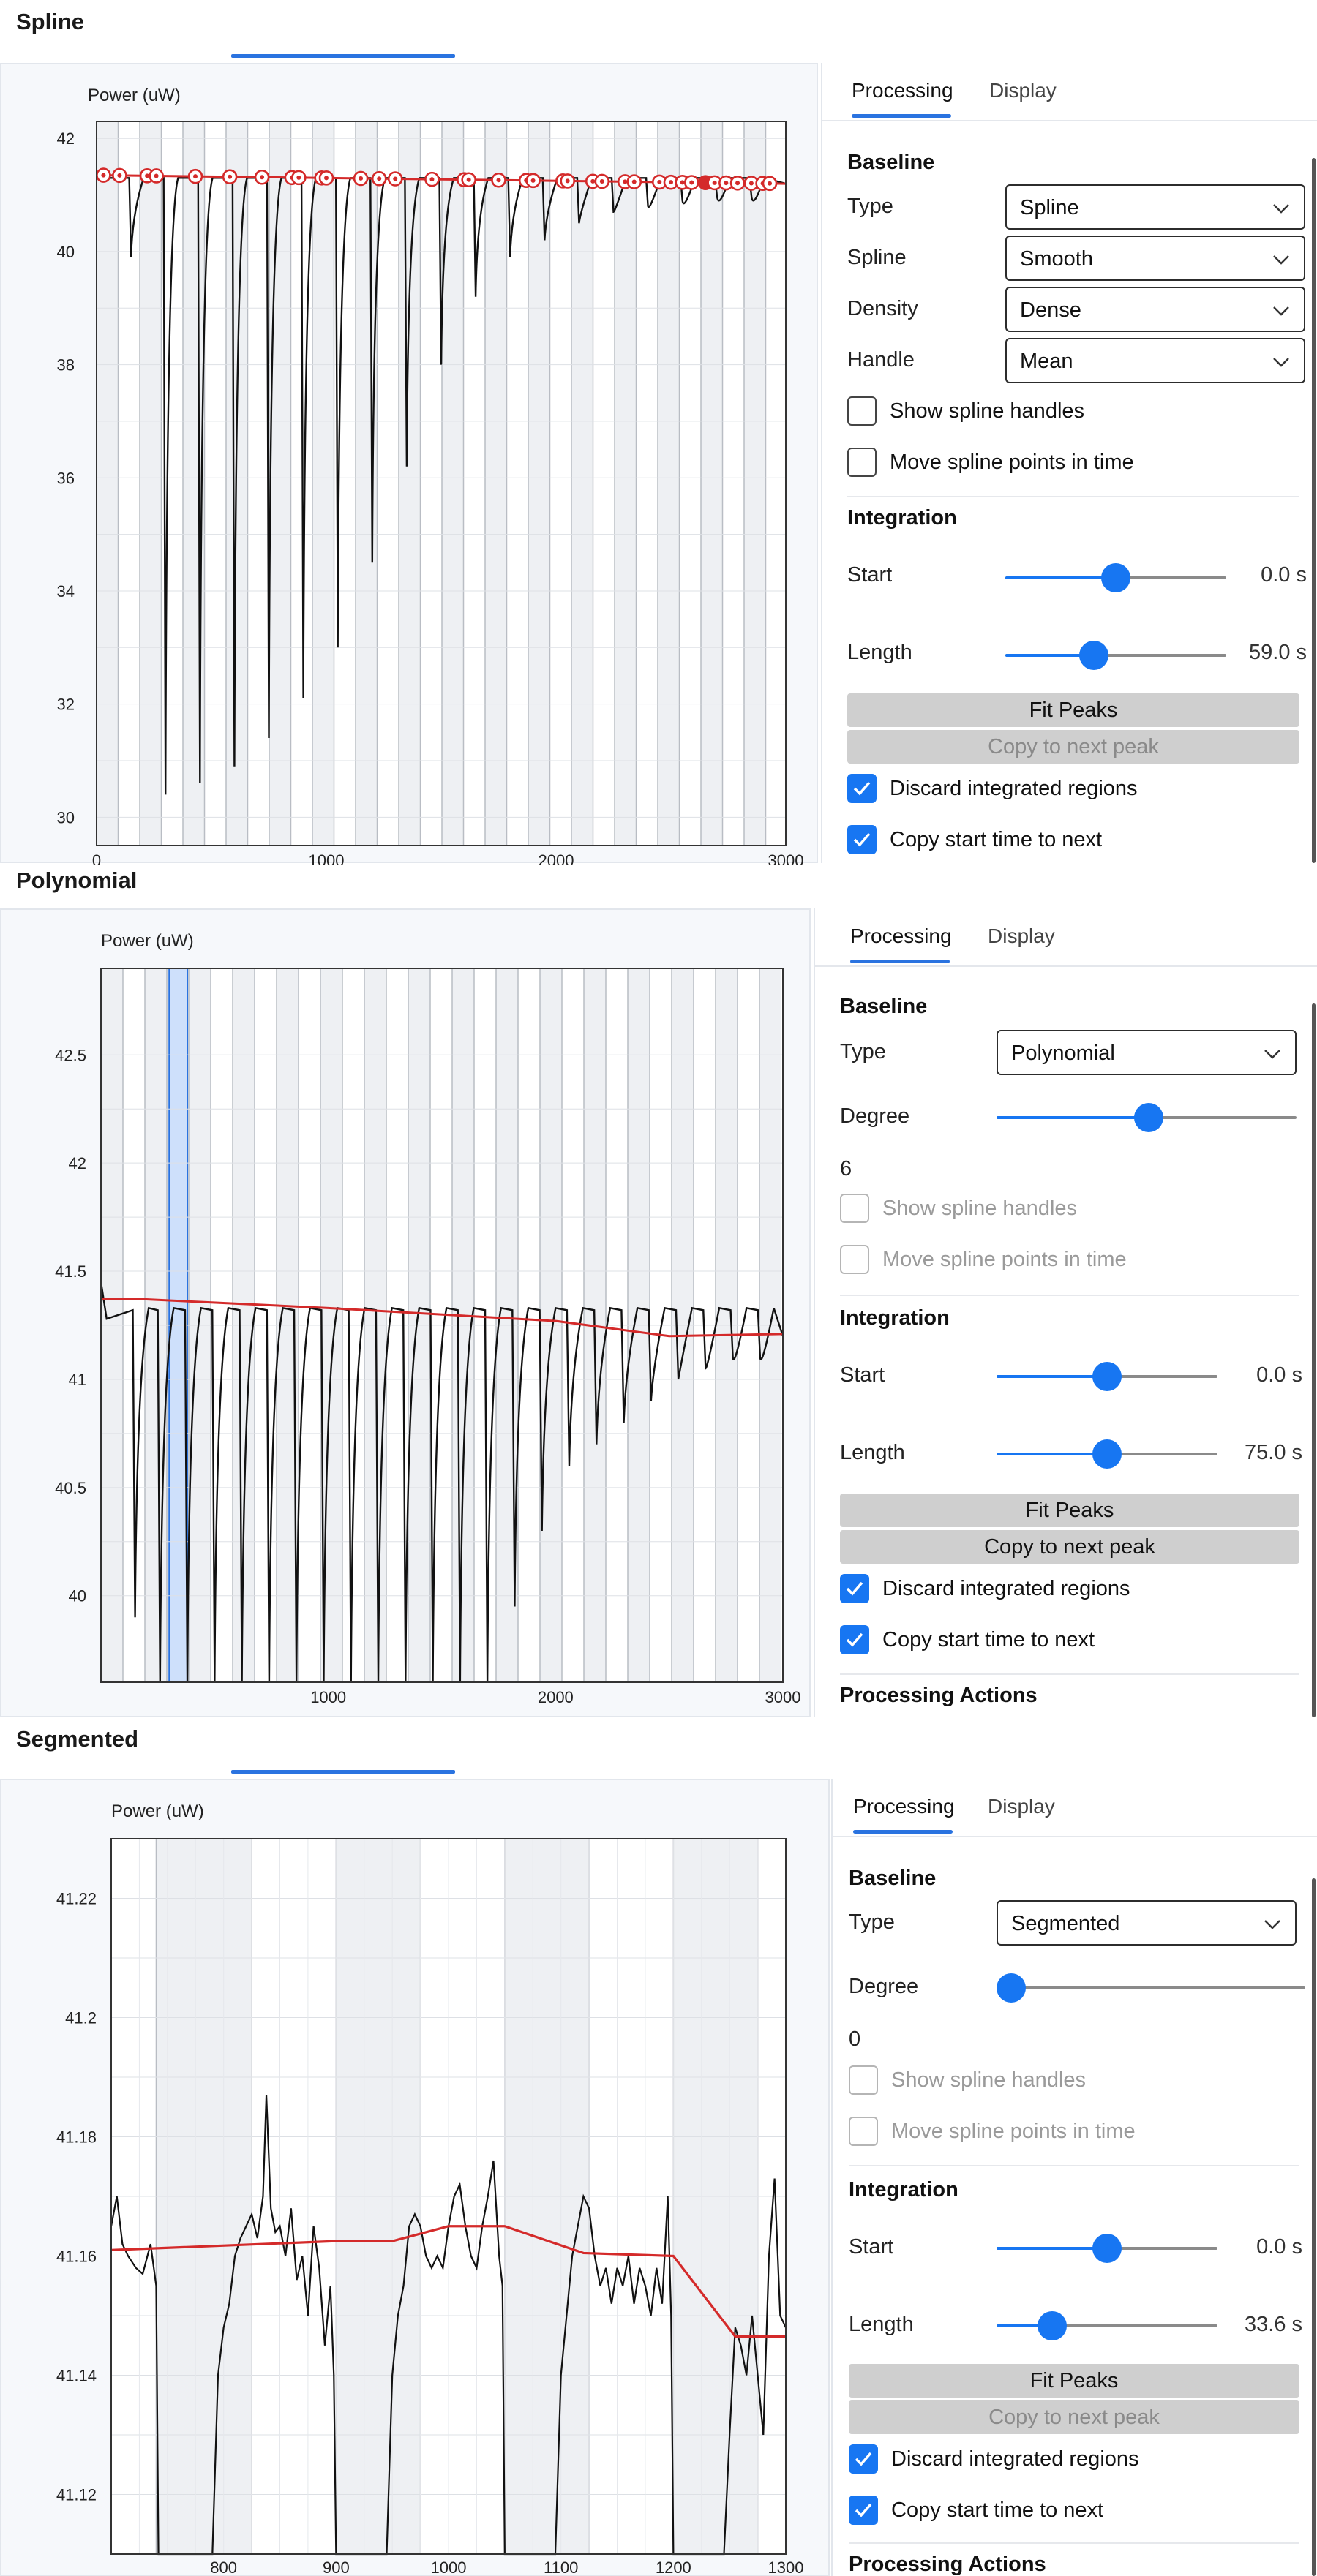 Image resolution: width=1317 pixels, height=2576 pixels. I want to click on type-select: Spline, so click(1155, 207).